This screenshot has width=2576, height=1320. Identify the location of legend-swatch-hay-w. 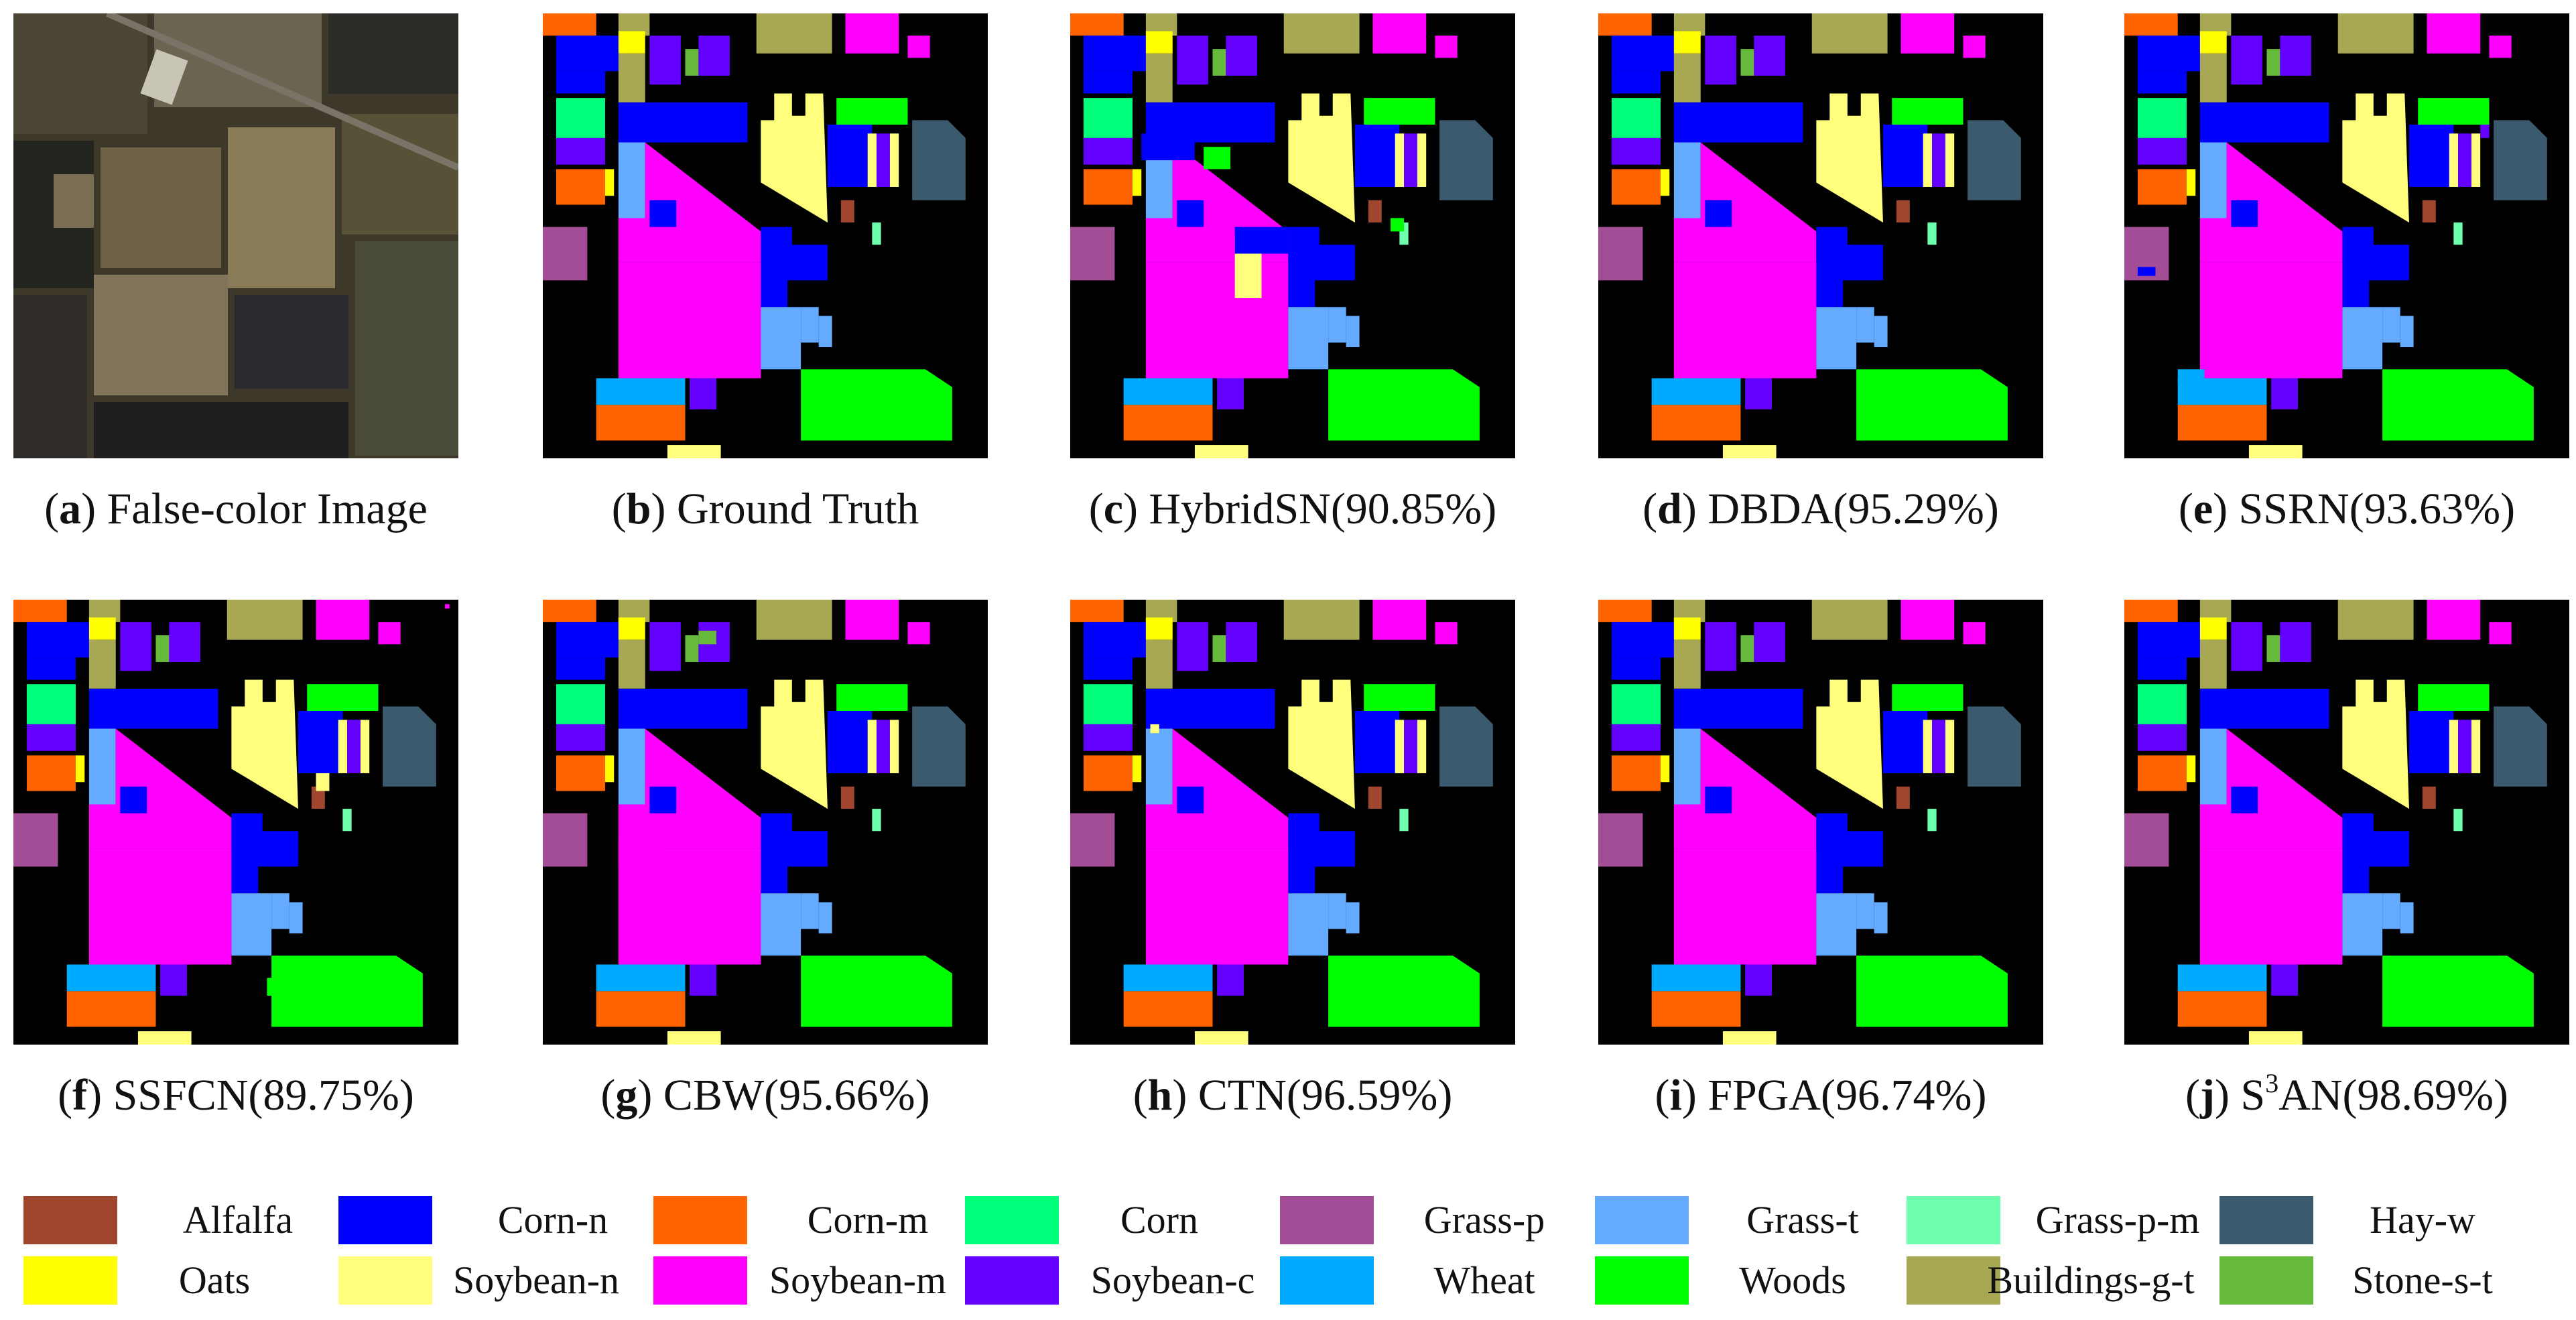
(2266, 1220).